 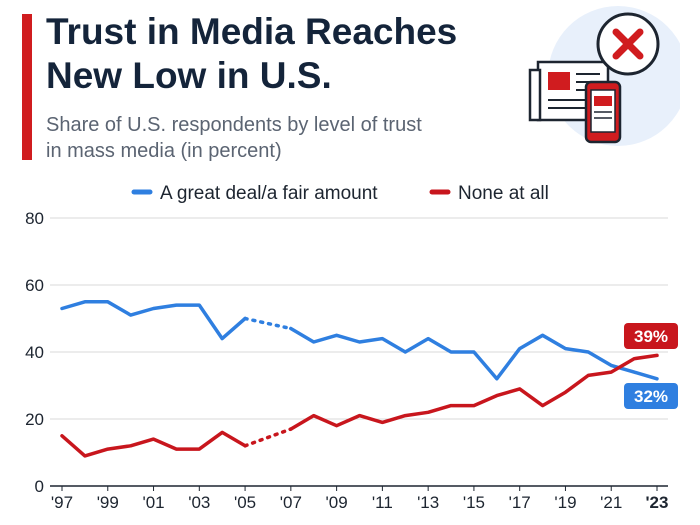 I want to click on x-tick-label: '15, so click(x=474, y=502).